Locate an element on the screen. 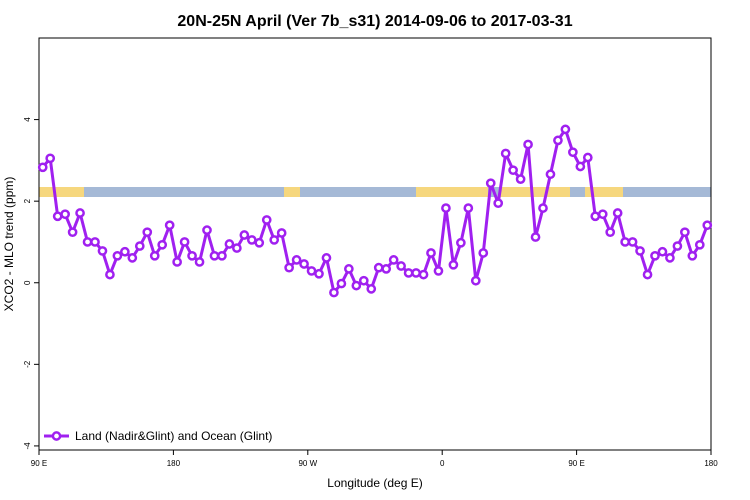  x-tick-label: 90 W is located at coordinates (307, 463).